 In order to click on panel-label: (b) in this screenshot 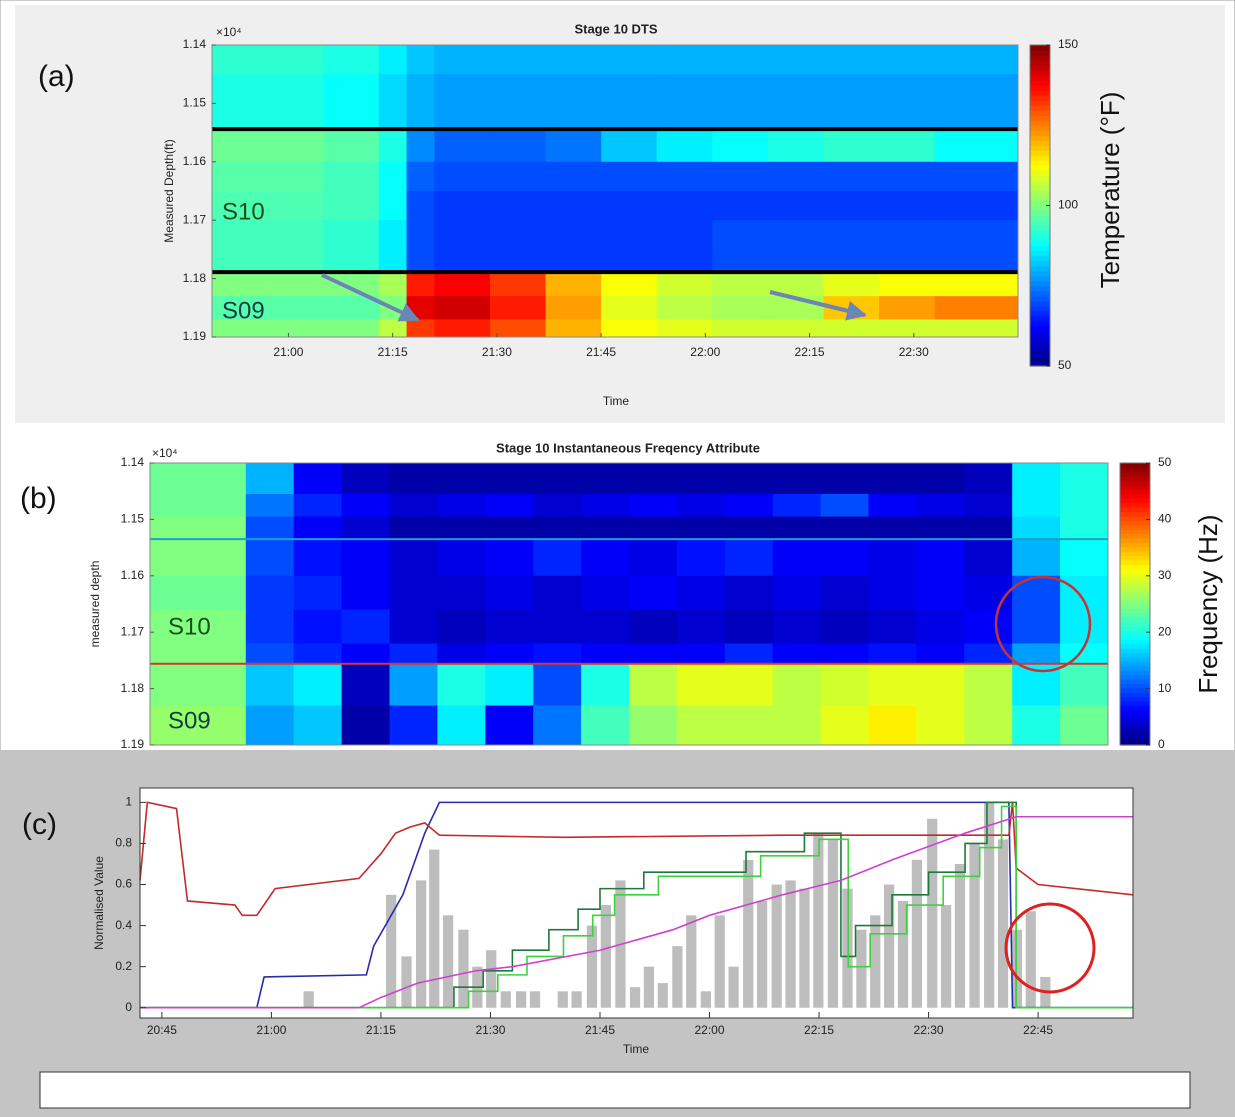, I will do `click(38, 498)`.